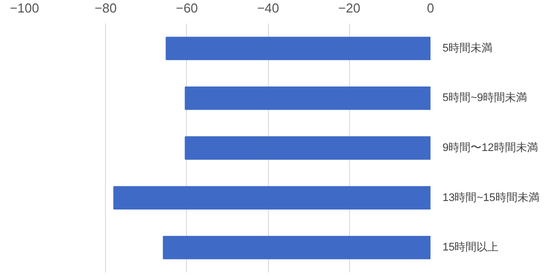  I want to click on x-tick-label: −40, so click(268, 8).